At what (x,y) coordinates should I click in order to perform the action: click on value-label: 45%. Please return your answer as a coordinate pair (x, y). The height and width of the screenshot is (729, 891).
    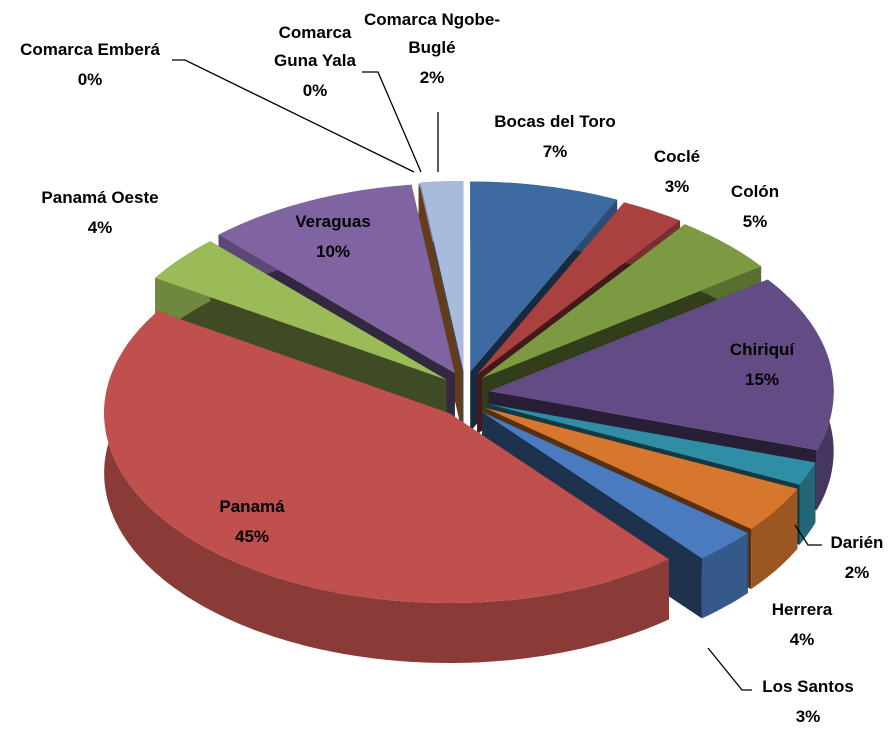
    Looking at the image, I should click on (252, 536).